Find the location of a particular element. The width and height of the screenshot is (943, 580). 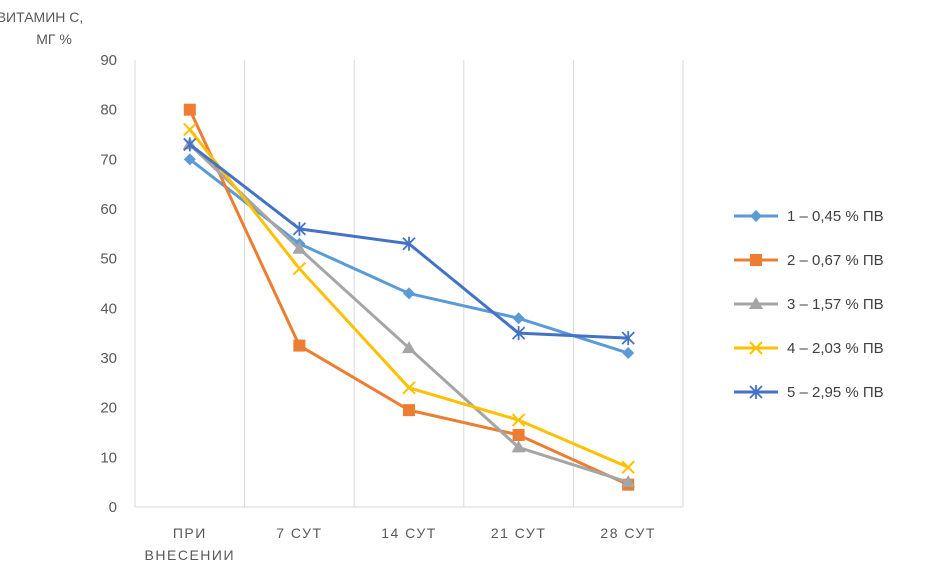

legend-label: 5 – 2,95 % ПВ is located at coordinates (835, 392).